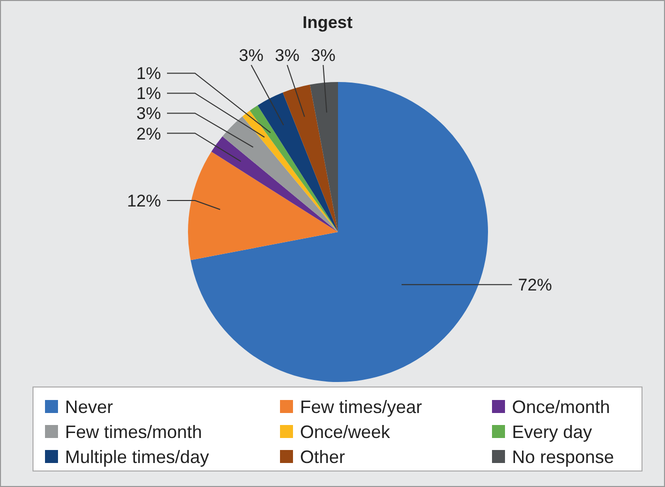 The height and width of the screenshot is (487, 665). What do you see at coordinates (148, 134) in the screenshot?
I see `data-label: 2%` at bounding box center [148, 134].